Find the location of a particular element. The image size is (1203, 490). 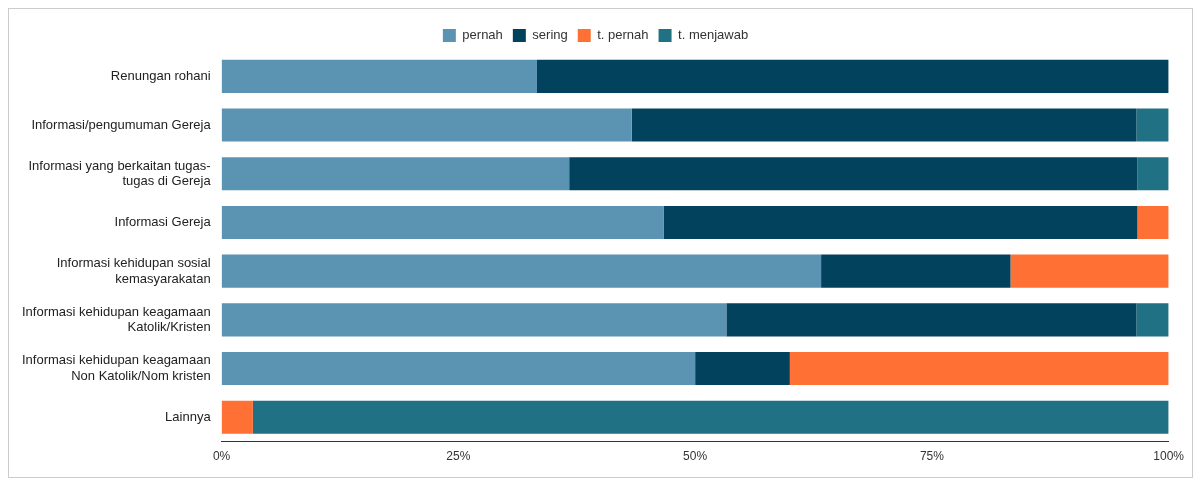

y-tick-label: Lainnya is located at coordinates (188, 416).